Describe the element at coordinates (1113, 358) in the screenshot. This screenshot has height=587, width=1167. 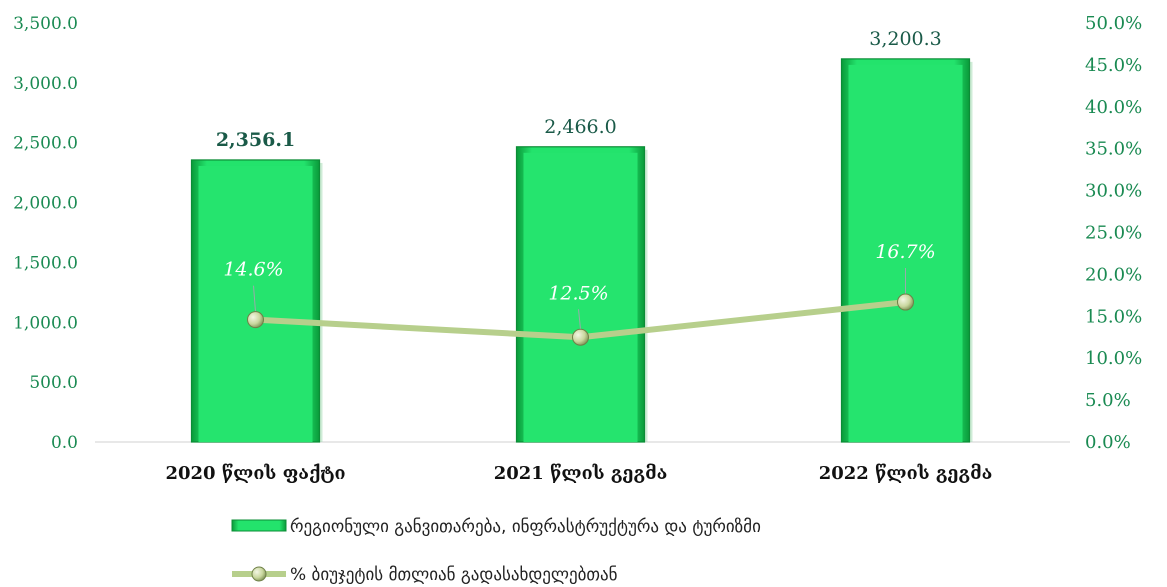
I see `right-tick-label: 10.0%` at that location.